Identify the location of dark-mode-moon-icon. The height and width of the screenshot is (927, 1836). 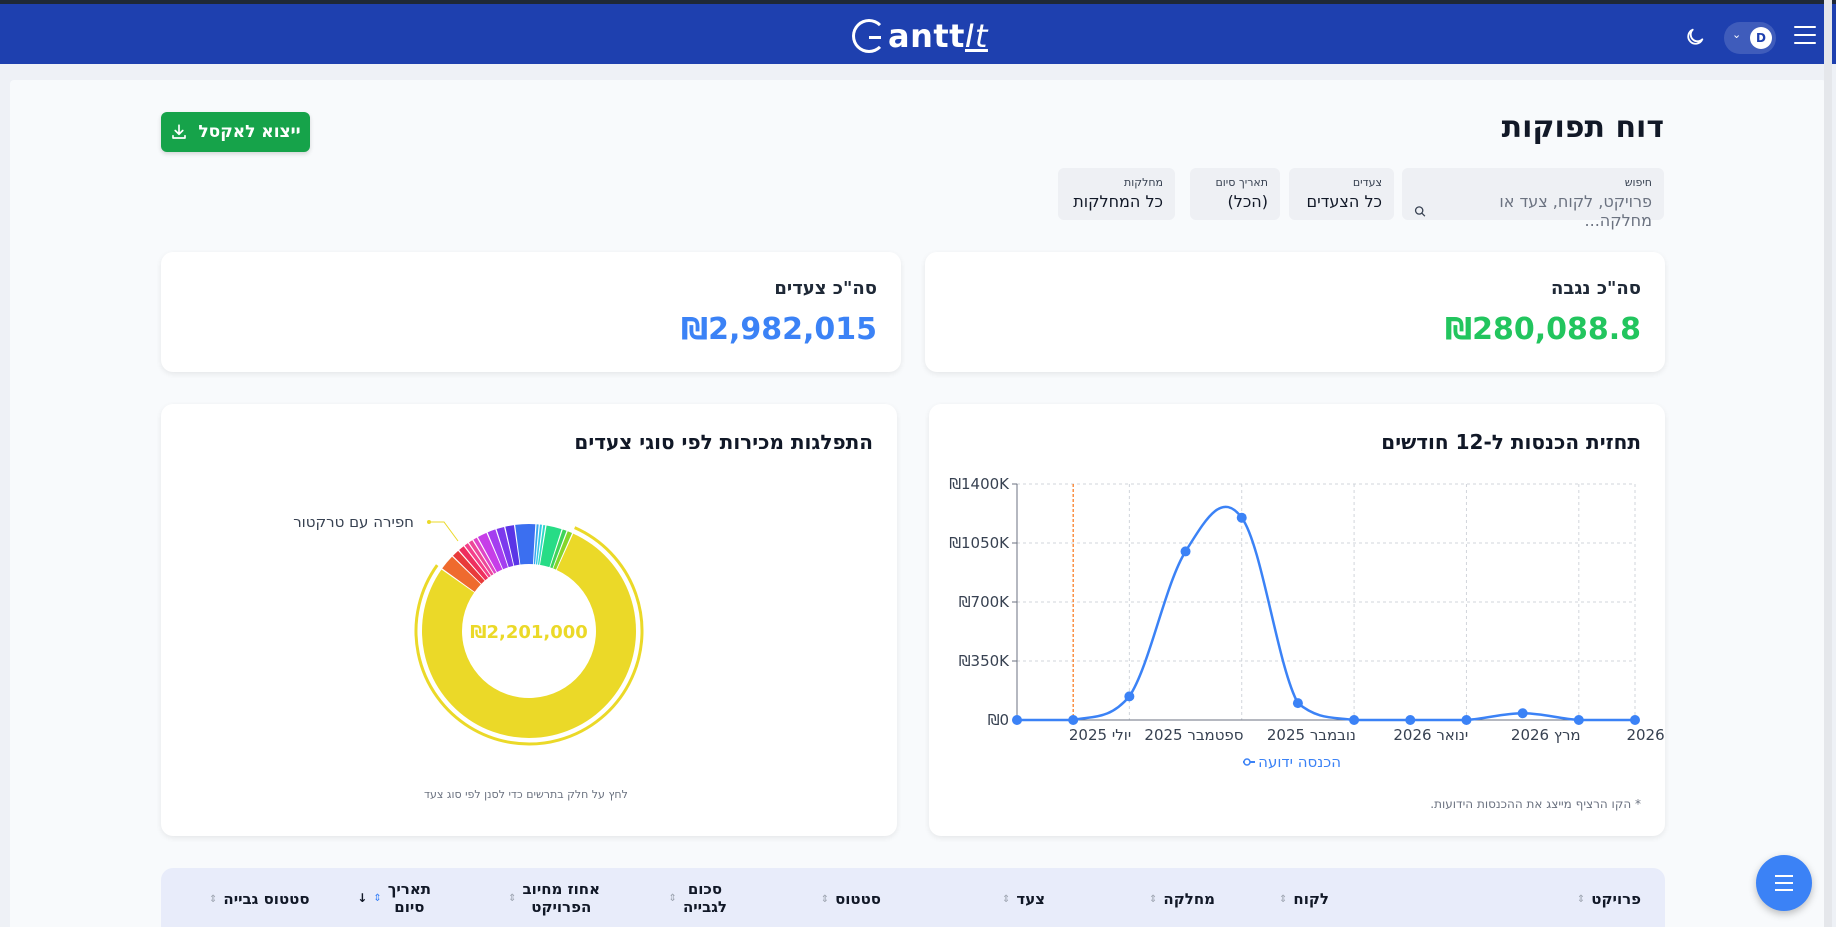
(1695, 37).